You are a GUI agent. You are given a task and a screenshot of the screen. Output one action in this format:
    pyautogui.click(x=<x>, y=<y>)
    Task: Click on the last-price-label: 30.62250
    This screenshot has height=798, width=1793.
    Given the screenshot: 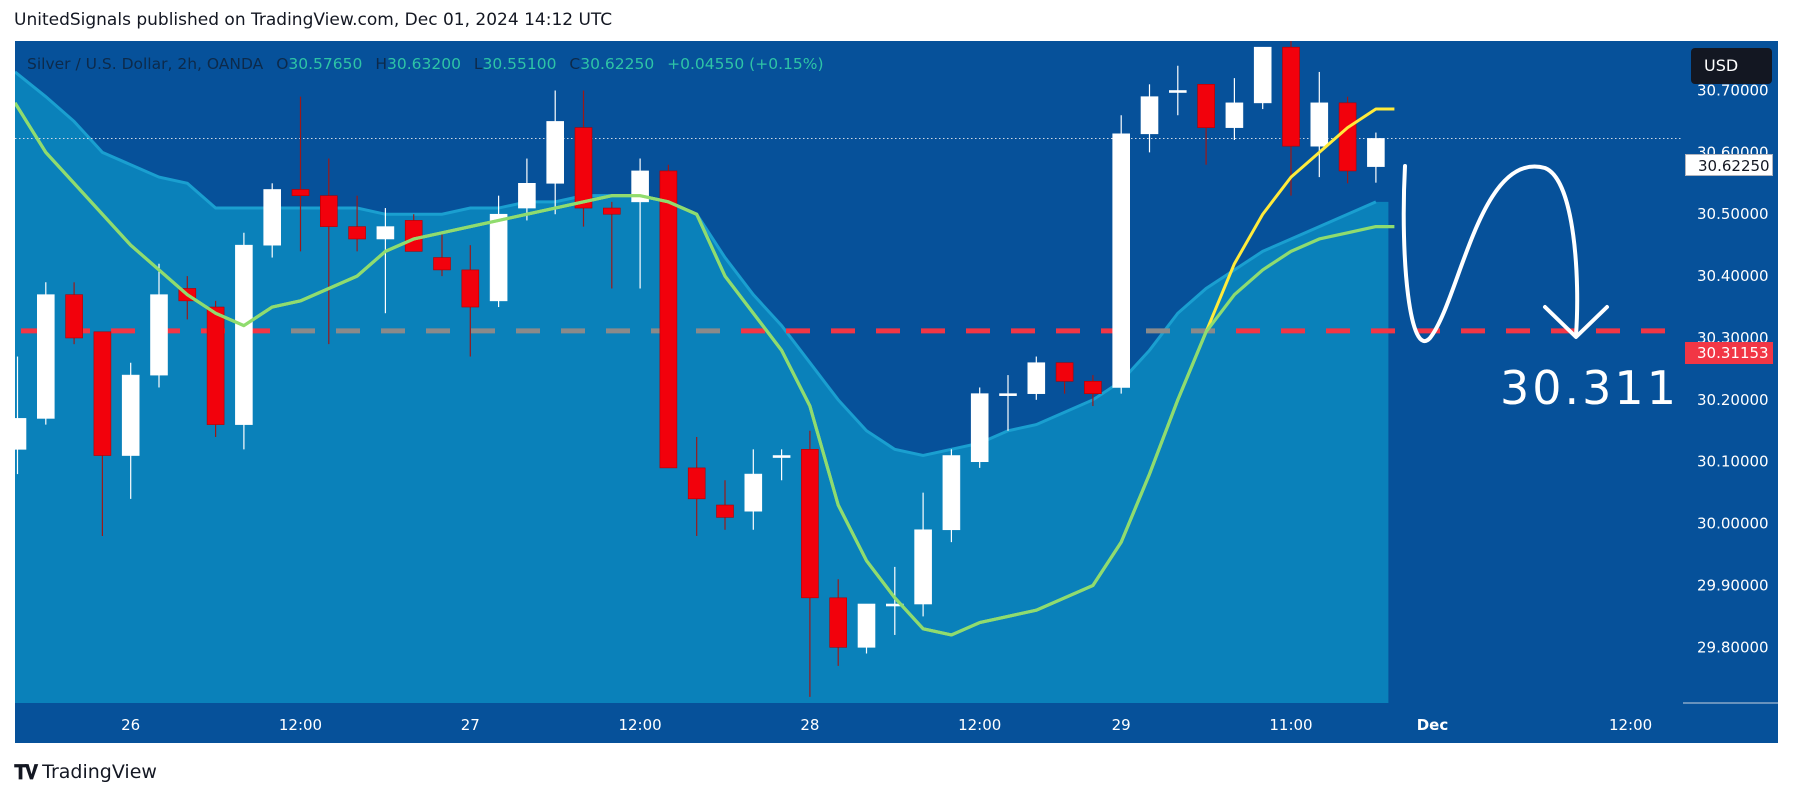 What is the action you would take?
    pyautogui.click(x=1729, y=165)
    